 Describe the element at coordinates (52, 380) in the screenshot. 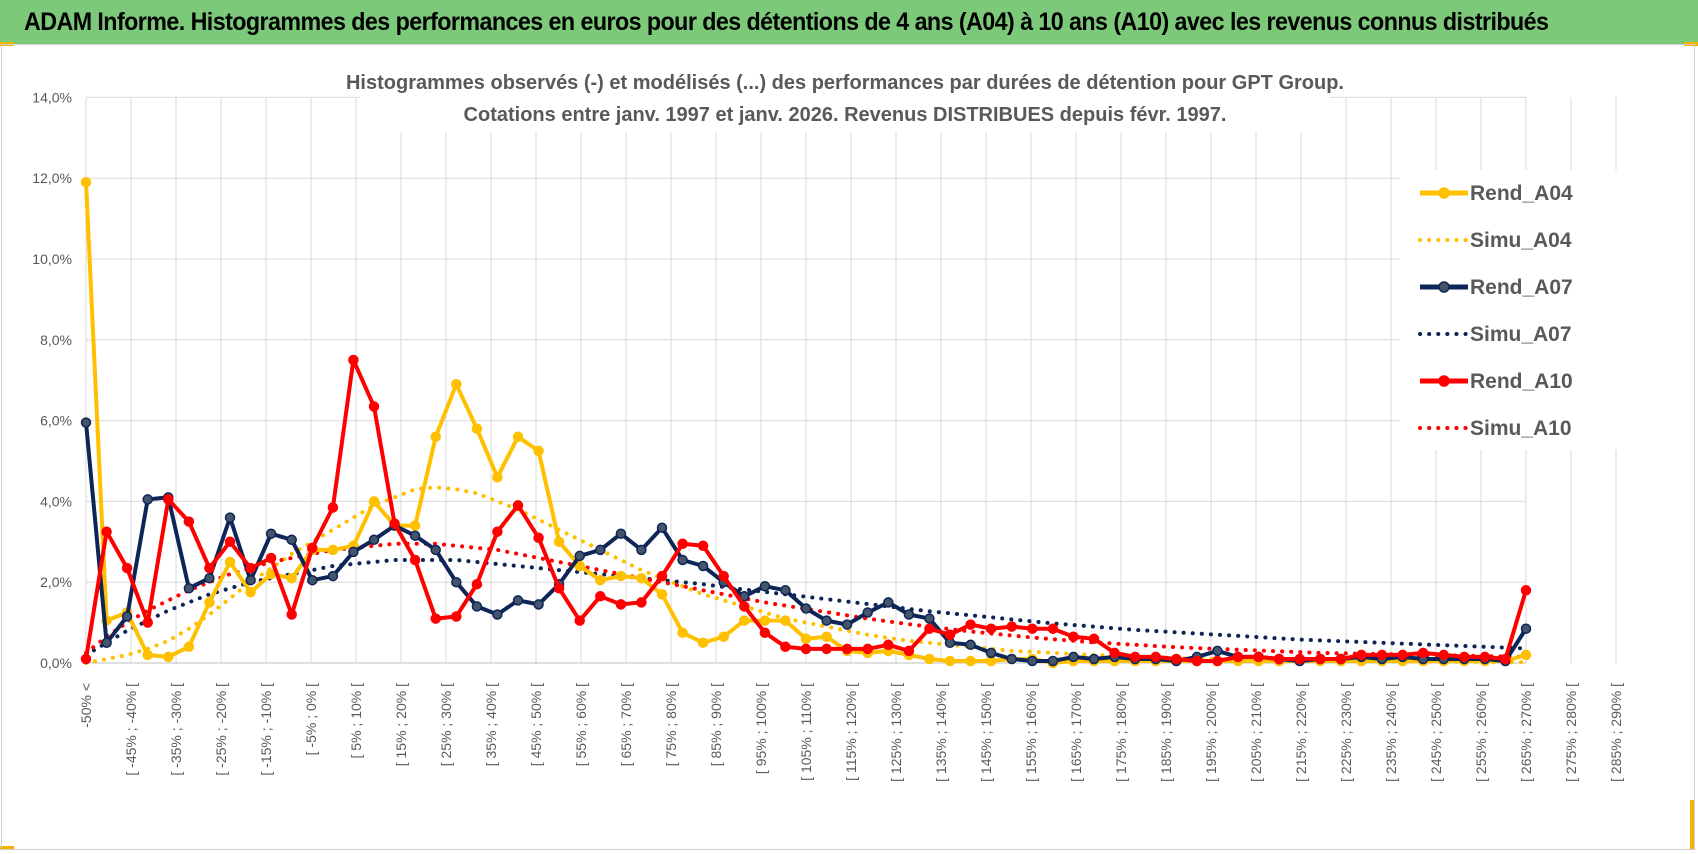

I see `y-axis-ticks: 0,0% 2,0% 4,0% 6,0% 8,0% 10,0% 12,0% 14,0%` at that location.